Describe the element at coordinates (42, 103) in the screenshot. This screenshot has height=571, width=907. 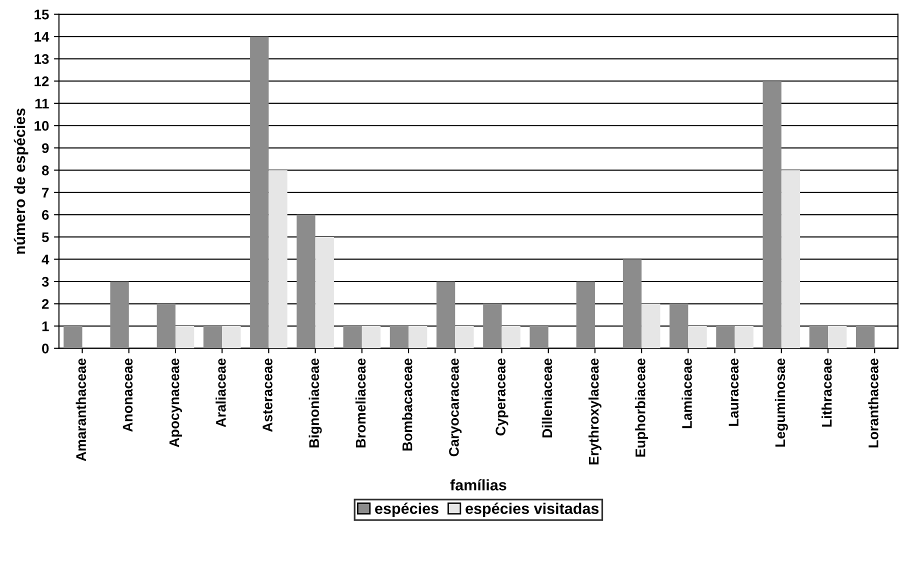
I see `y-tick-label: 11` at that location.